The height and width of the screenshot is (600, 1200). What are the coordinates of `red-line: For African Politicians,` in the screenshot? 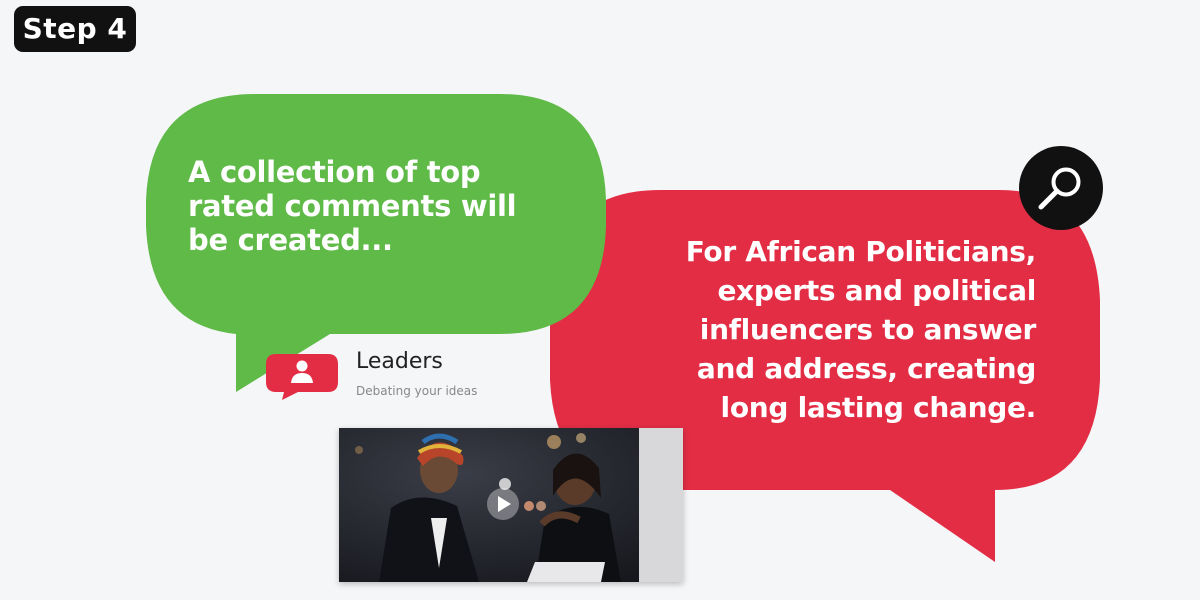 It's located at (861, 251).